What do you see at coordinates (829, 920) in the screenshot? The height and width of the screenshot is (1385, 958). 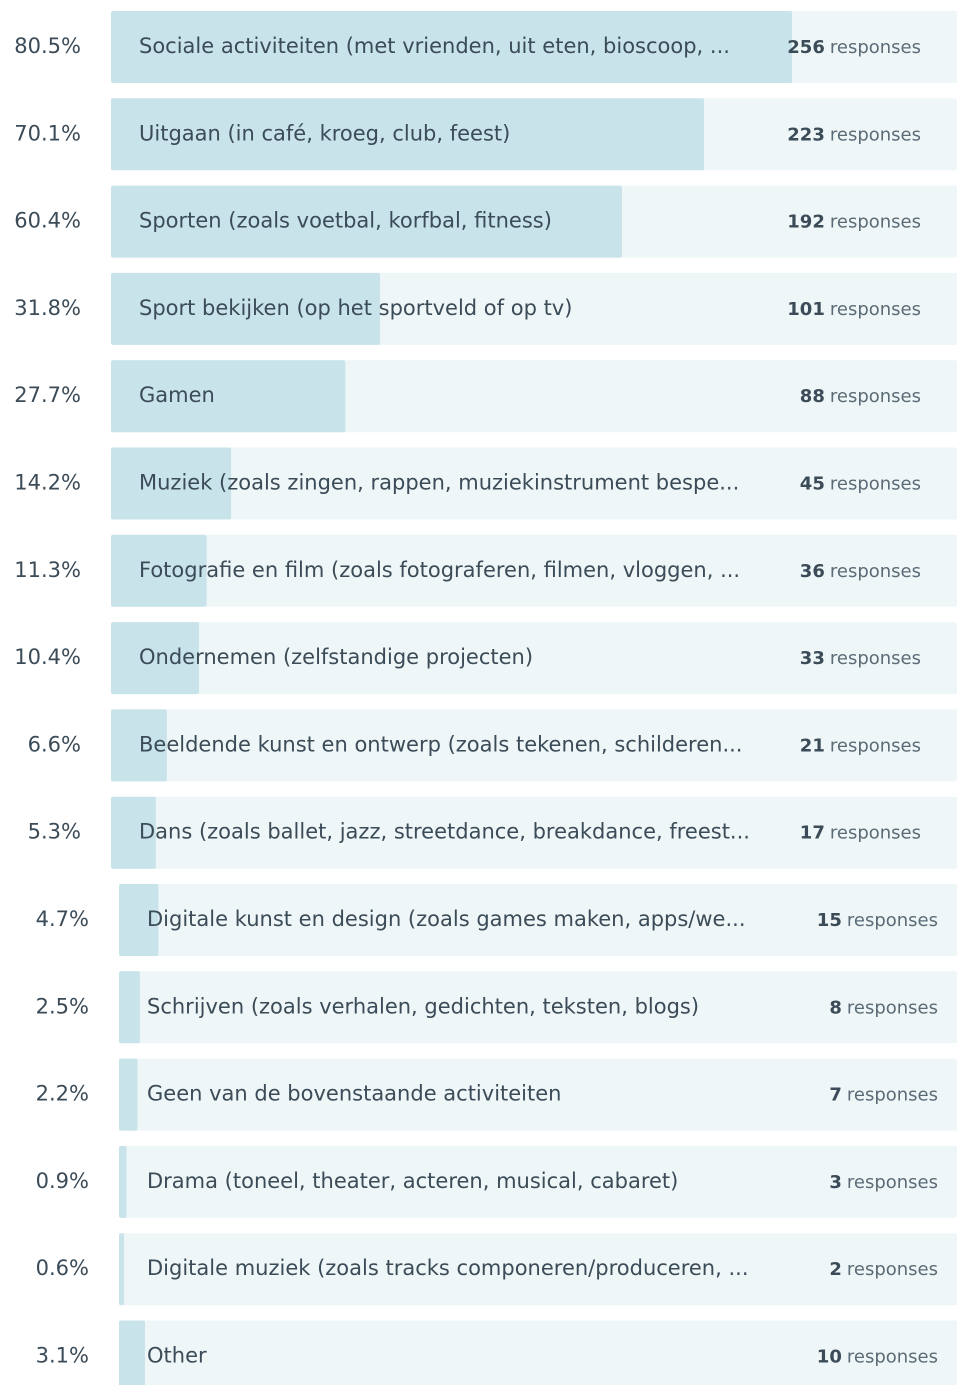 I see `count-number: 15` at bounding box center [829, 920].